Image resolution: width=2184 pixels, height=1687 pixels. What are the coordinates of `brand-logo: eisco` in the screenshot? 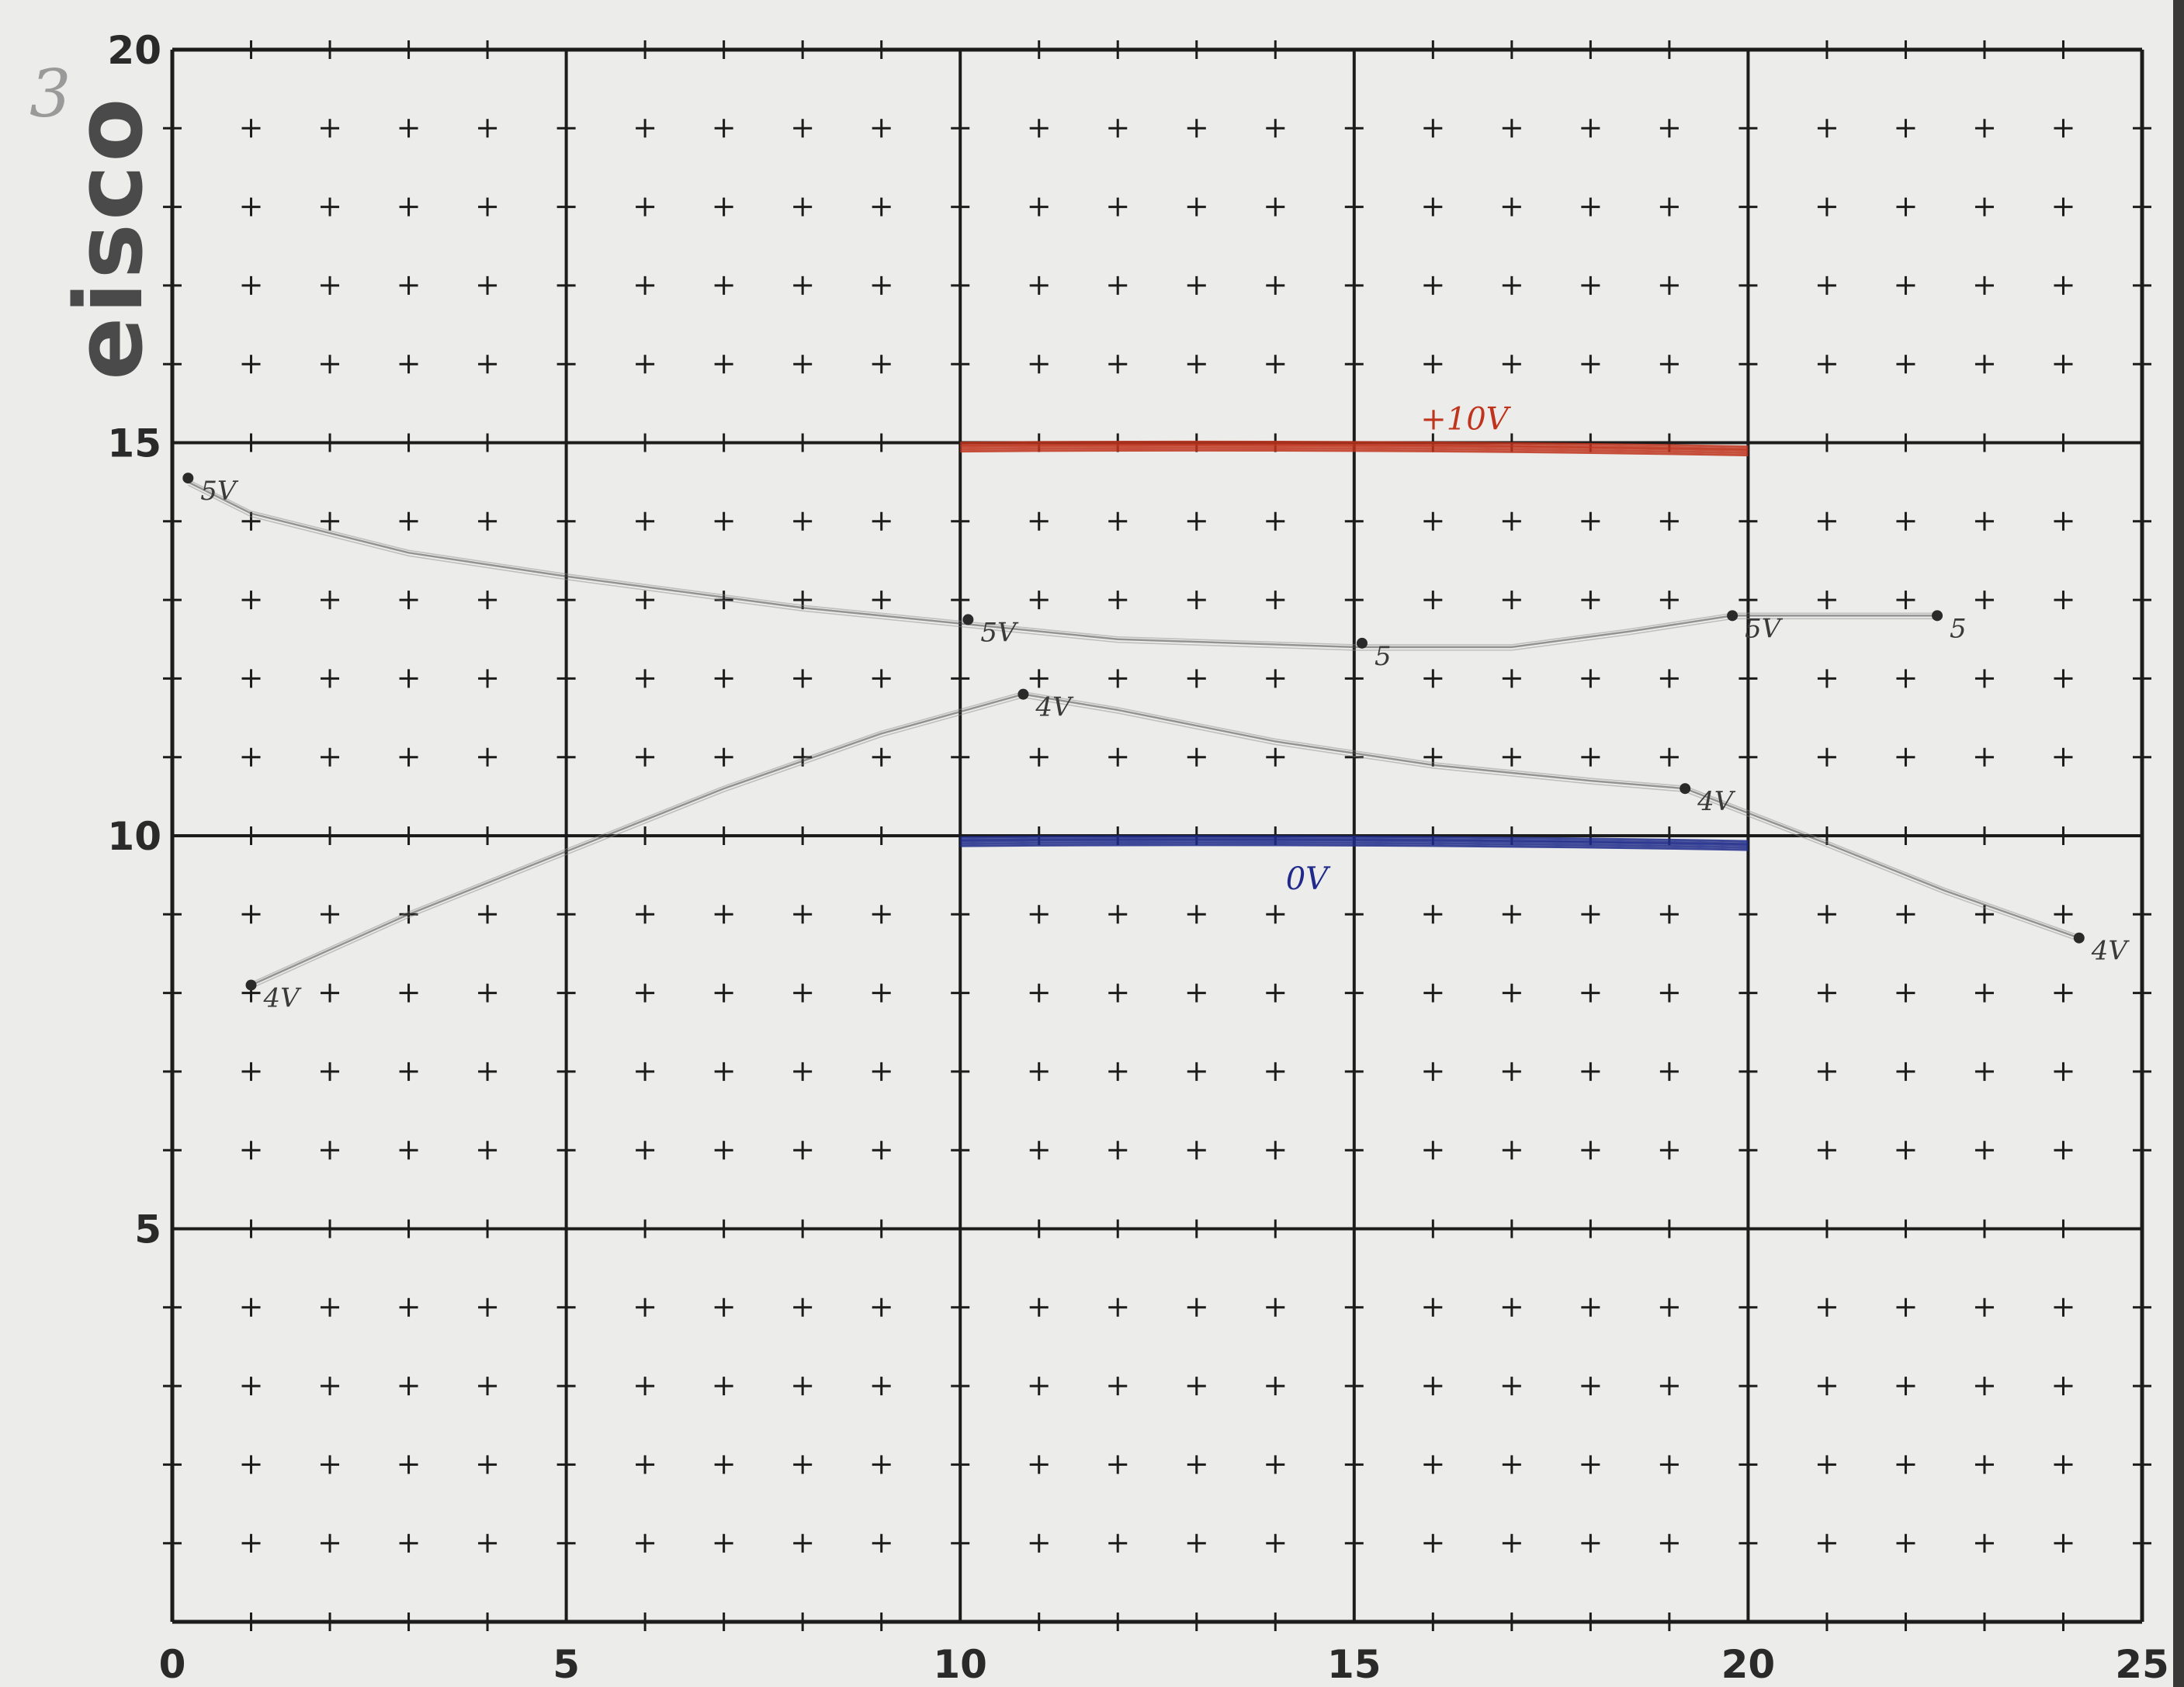 It's located at (110, 238).